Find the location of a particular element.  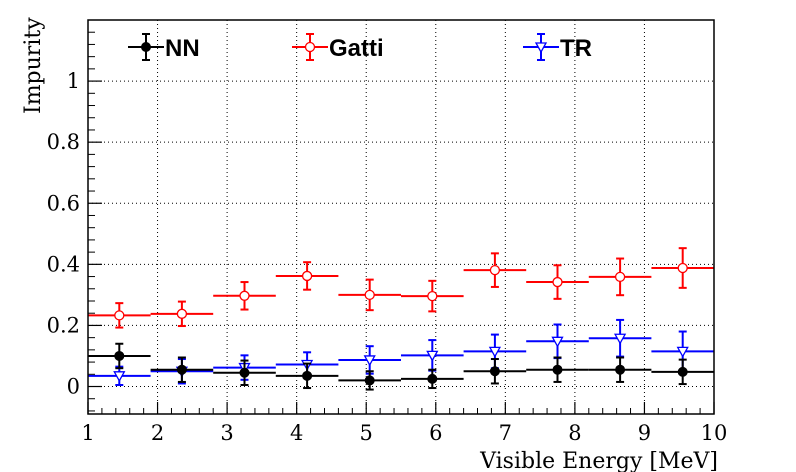

x-tick-label: 1 is located at coordinates (87, 433).